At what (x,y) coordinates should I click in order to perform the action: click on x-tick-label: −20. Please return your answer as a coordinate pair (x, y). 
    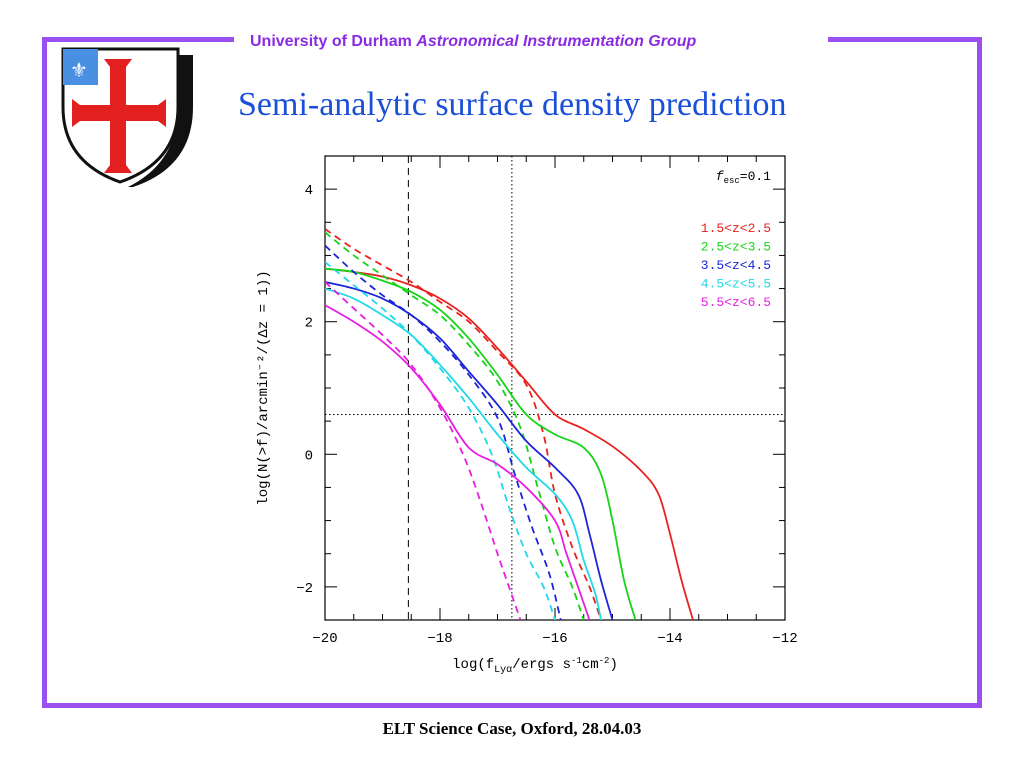
    Looking at the image, I should click on (324, 639).